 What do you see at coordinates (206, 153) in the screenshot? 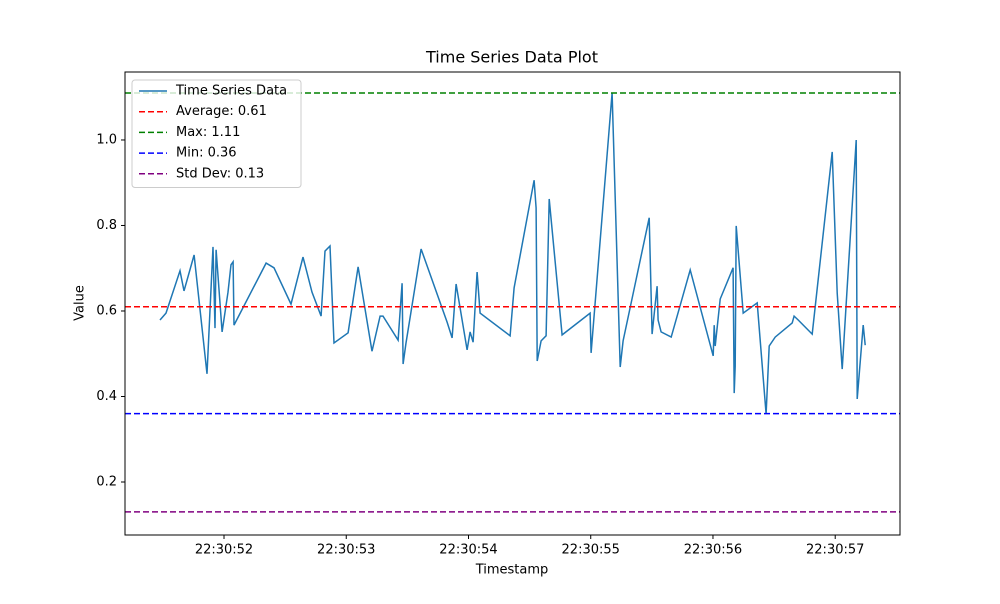
I see `legend-label: Min: 0.36` at bounding box center [206, 153].